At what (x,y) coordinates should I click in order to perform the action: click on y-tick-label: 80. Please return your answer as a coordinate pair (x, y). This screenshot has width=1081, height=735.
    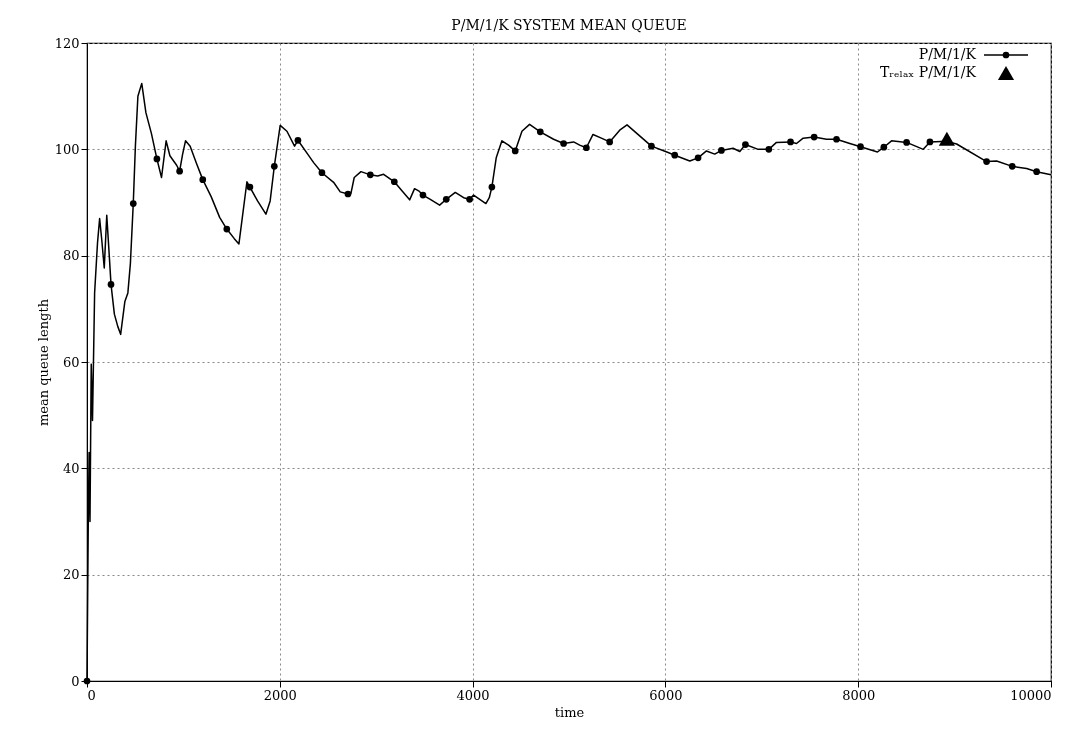
    Looking at the image, I should click on (71, 256).